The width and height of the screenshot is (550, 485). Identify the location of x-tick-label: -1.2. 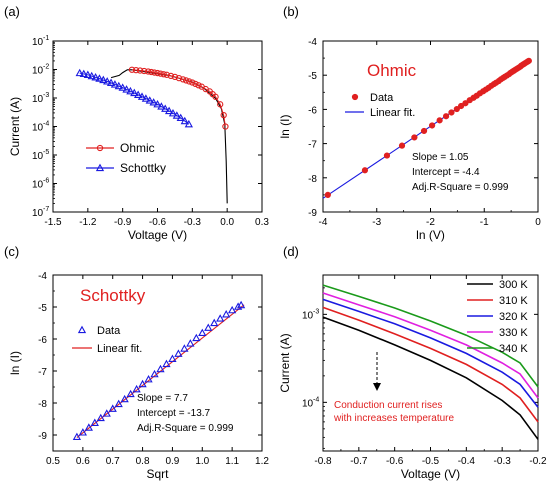
(88, 222).